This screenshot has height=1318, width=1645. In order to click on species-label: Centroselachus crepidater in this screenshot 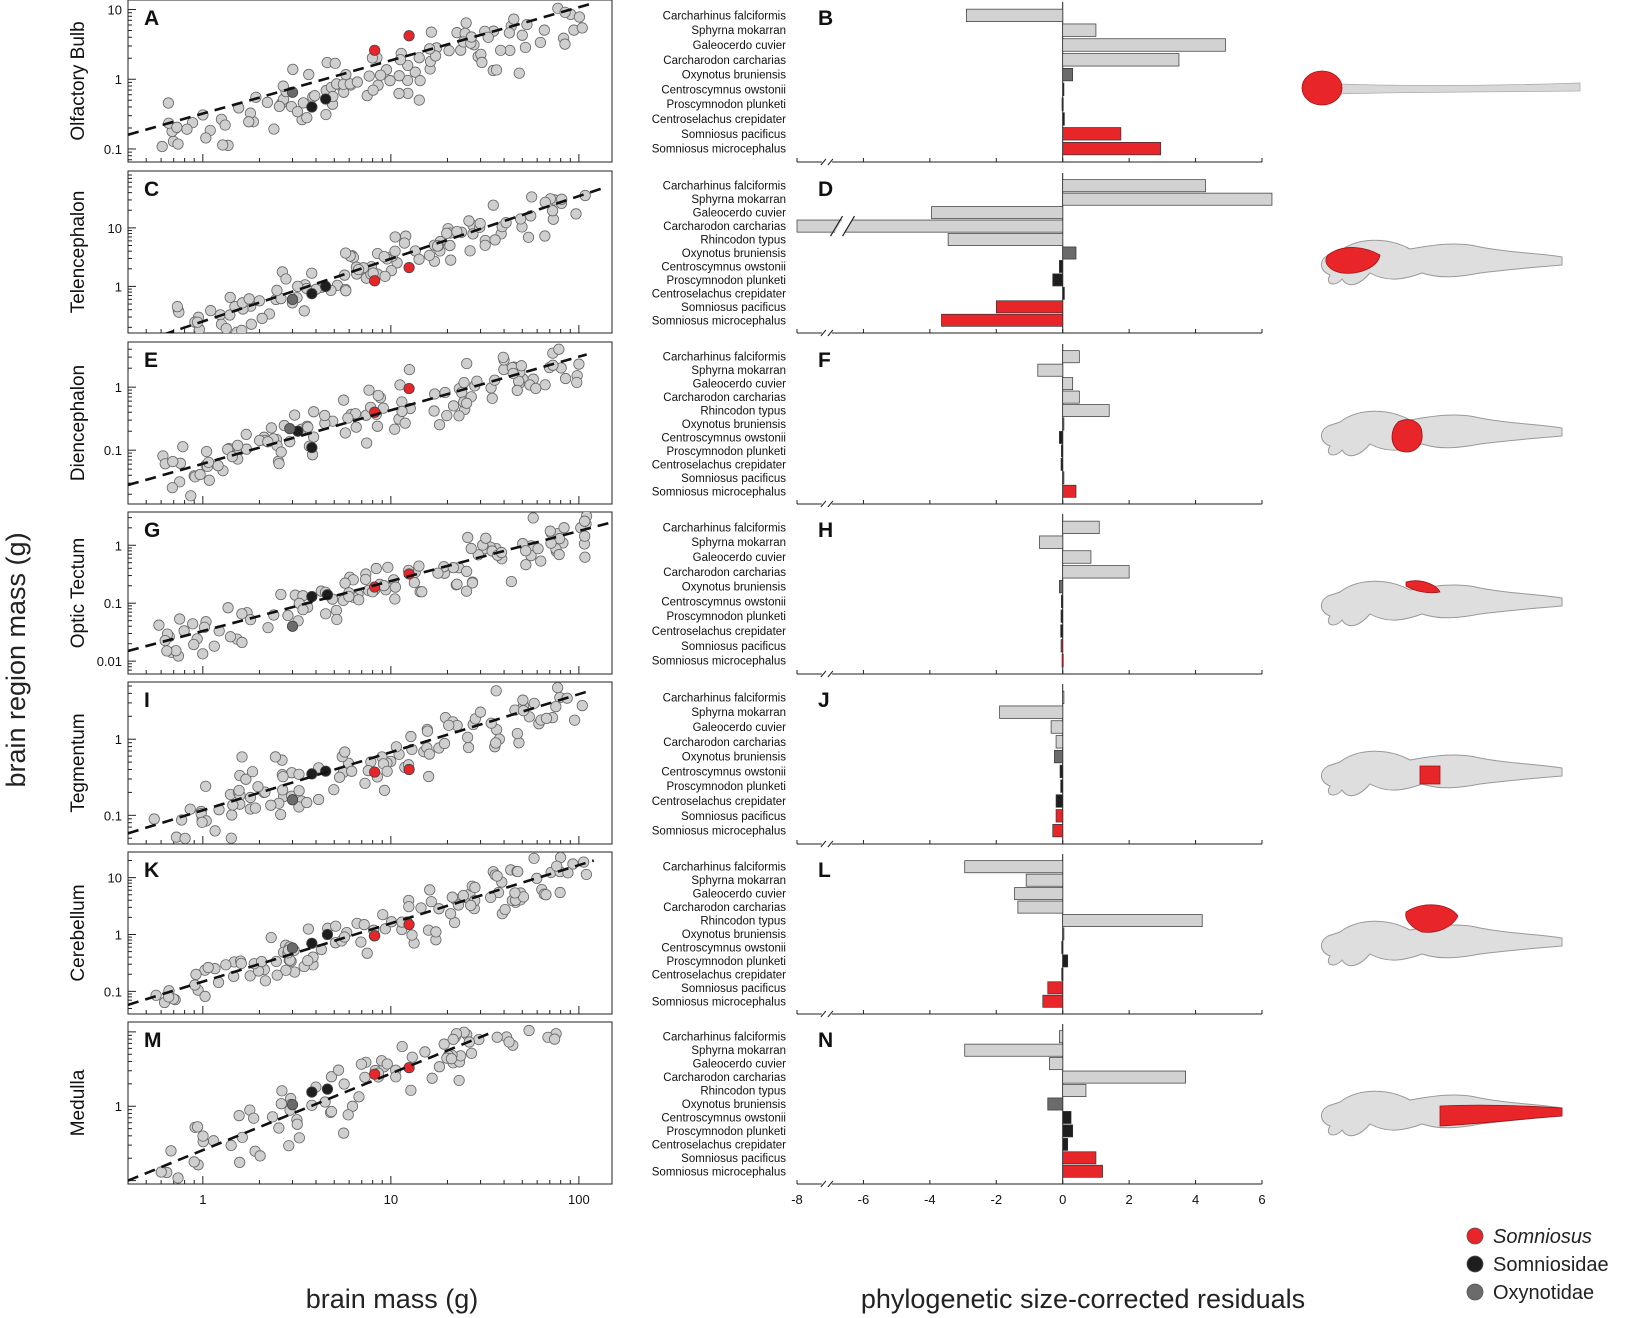, I will do `click(719, 632)`.